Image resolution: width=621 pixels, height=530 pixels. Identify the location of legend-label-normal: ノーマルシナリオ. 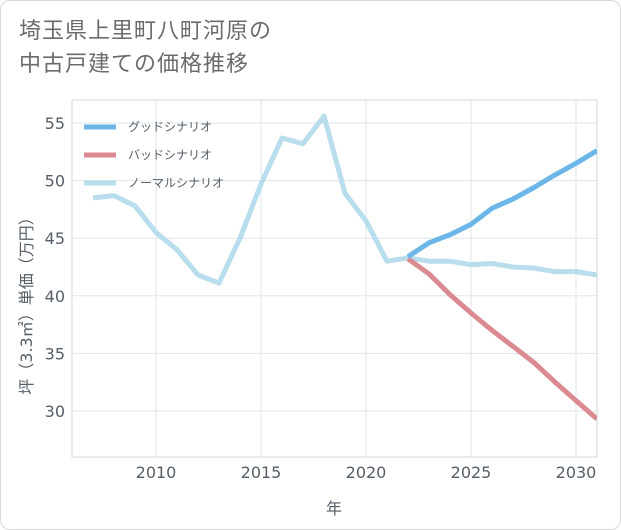
(176, 183).